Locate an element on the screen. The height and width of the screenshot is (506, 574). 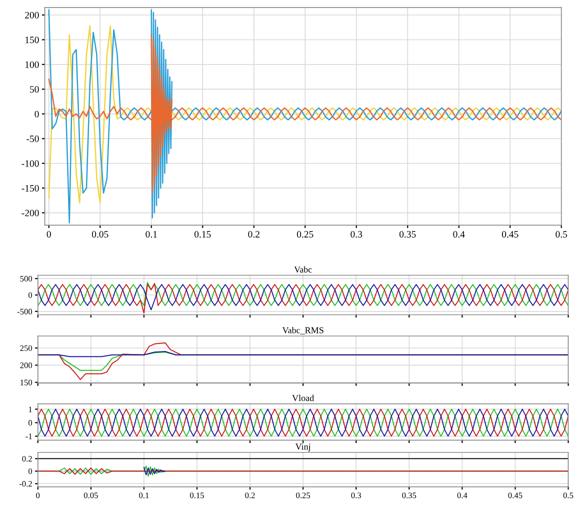
y-tick-label: -50 is located at coordinates (32, 139).